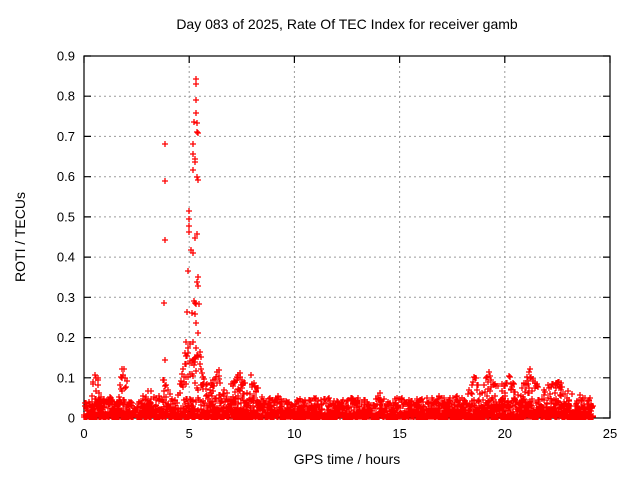  Describe the element at coordinates (66, 96) in the screenshot. I see `y-tick-label: 0.8` at that location.